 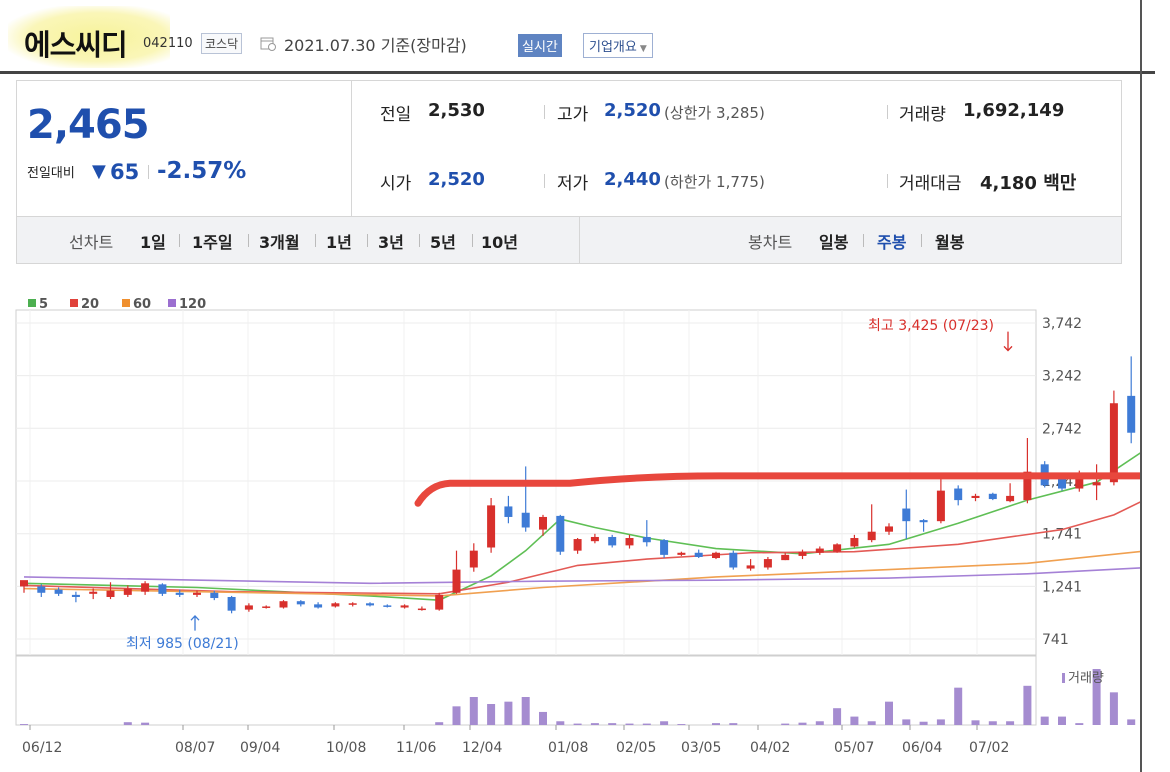 What do you see at coordinates (153, 242) in the screenshot?
I see `tab-1d: 1일` at bounding box center [153, 242].